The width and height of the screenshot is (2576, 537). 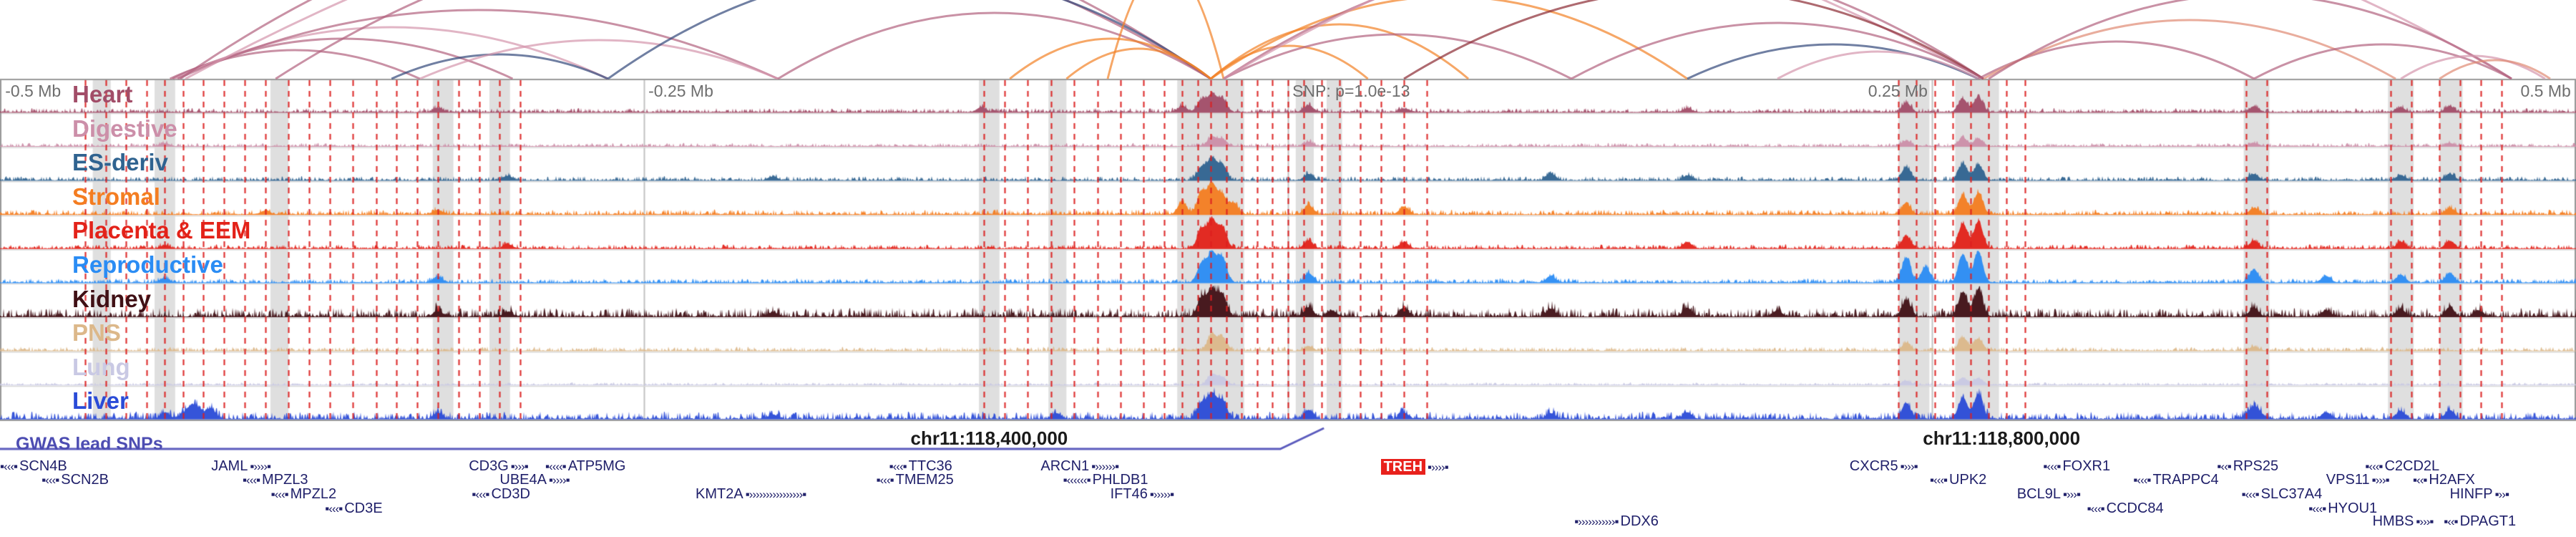 I want to click on gene-vps11: VPS11 ▪›››▪, so click(x=2358, y=480).